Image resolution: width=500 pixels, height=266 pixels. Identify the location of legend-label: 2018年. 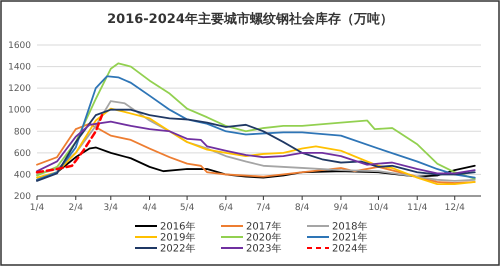
(350, 226).